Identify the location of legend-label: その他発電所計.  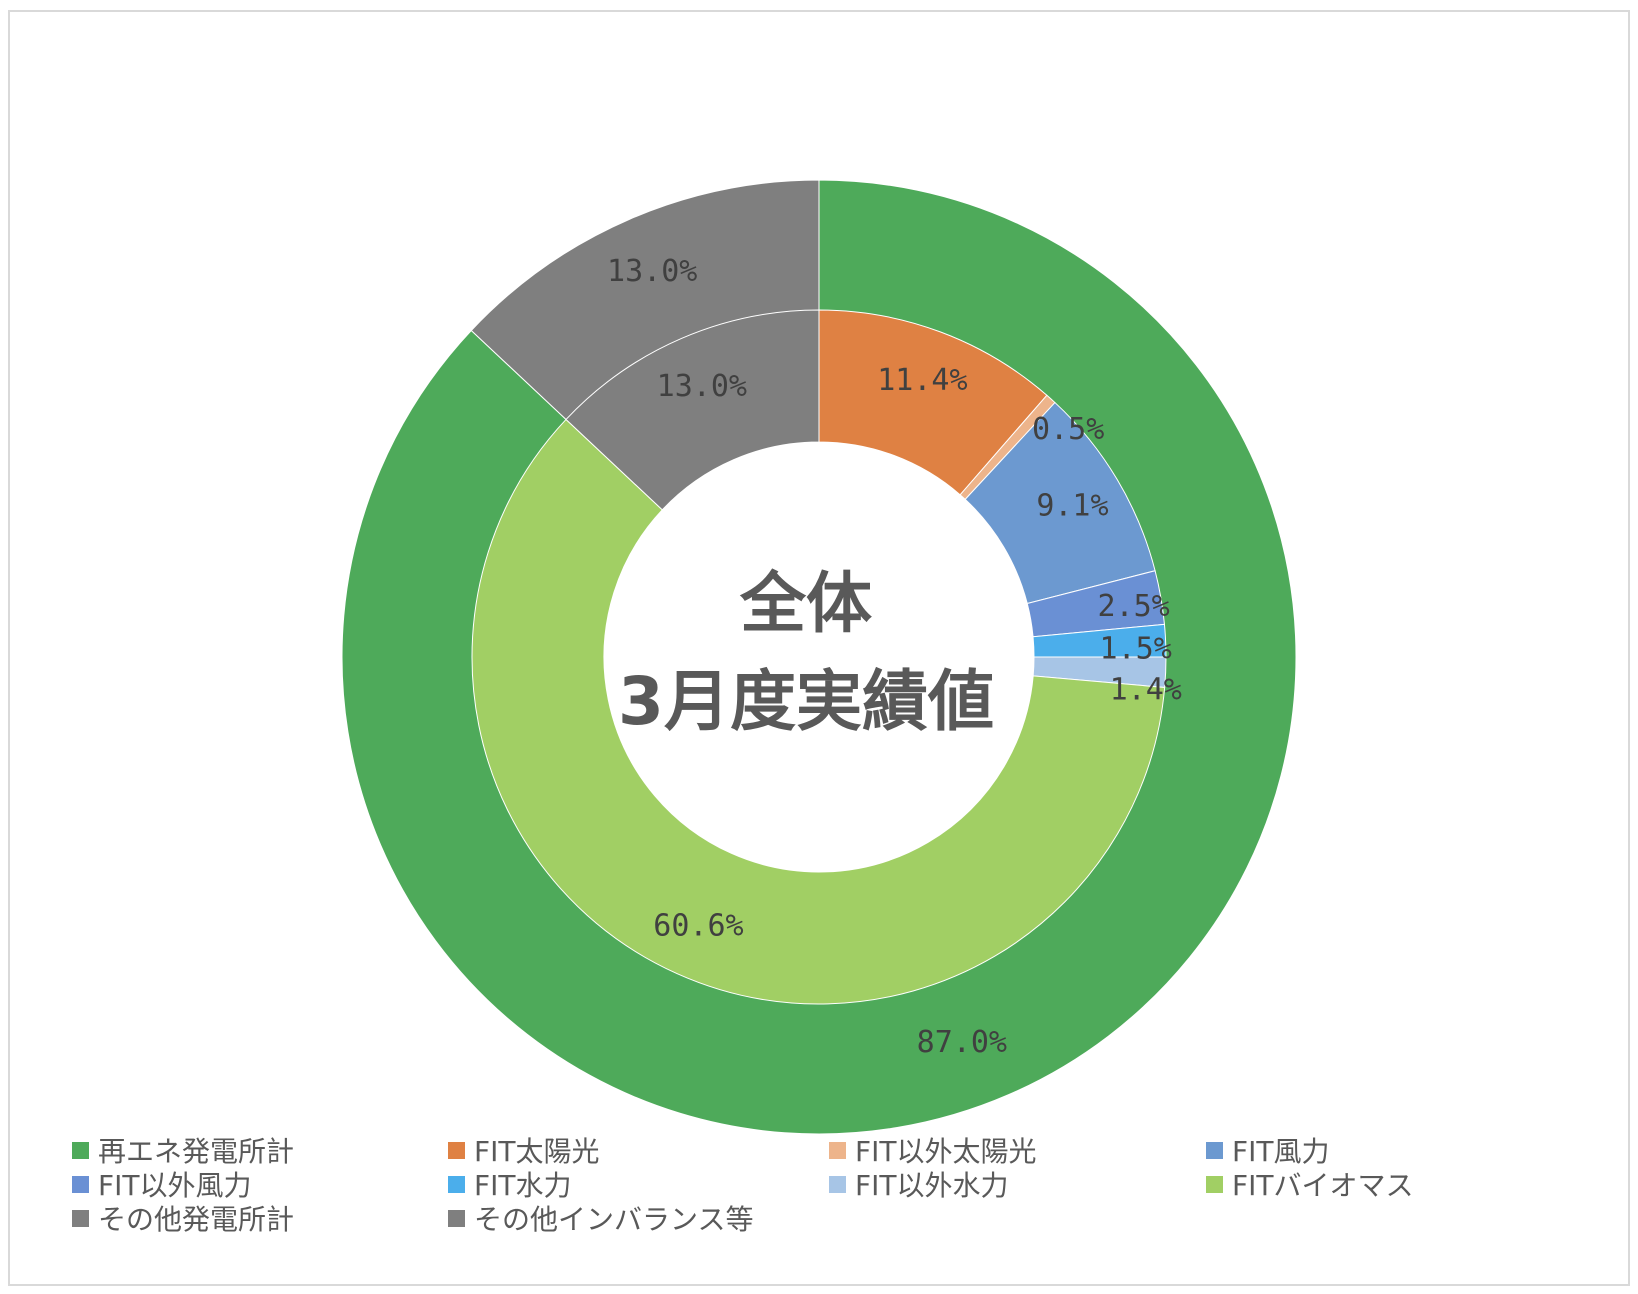
(196, 1219).